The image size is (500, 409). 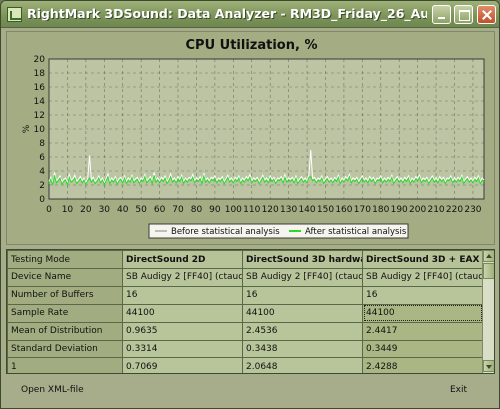 I want to click on open-xml-file-button: Open XML-file, so click(x=52, y=390).